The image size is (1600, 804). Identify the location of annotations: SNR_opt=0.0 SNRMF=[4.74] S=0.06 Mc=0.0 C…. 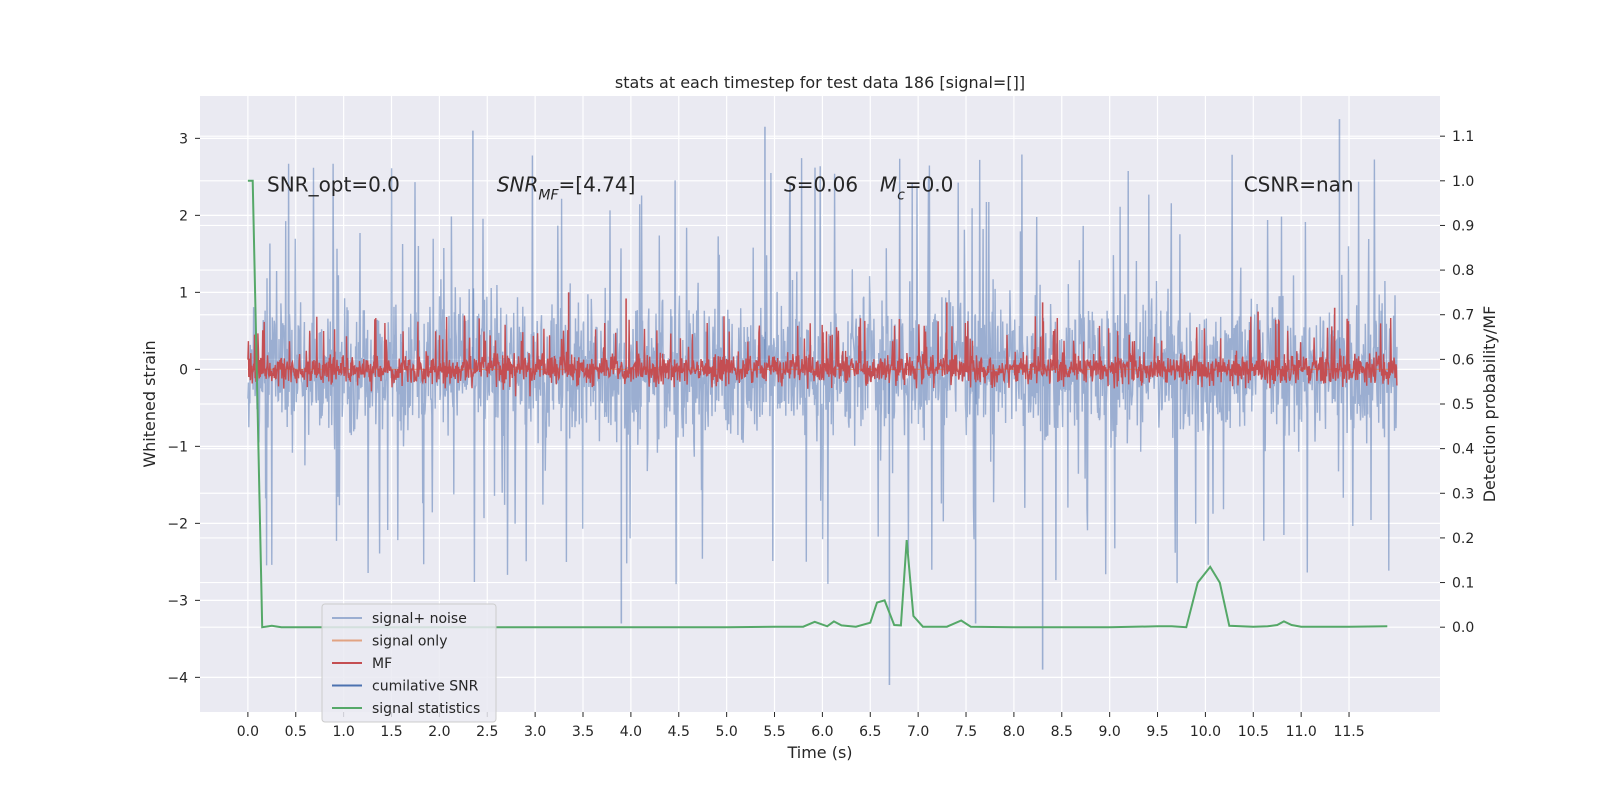
(810, 188).